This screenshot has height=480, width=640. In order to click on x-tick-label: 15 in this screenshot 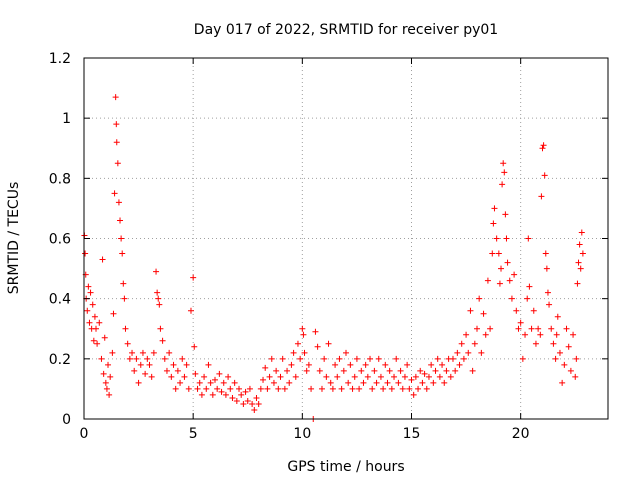, I will do `click(412, 434)`.